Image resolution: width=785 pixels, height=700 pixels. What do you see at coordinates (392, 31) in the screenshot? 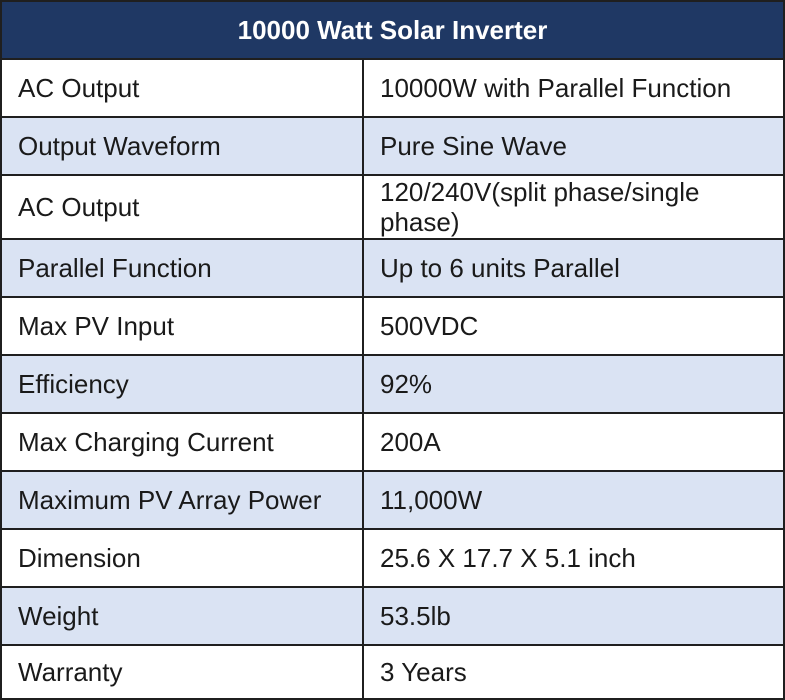
I see `table-title: 10000 Watt Solar Inverter` at bounding box center [392, 31].